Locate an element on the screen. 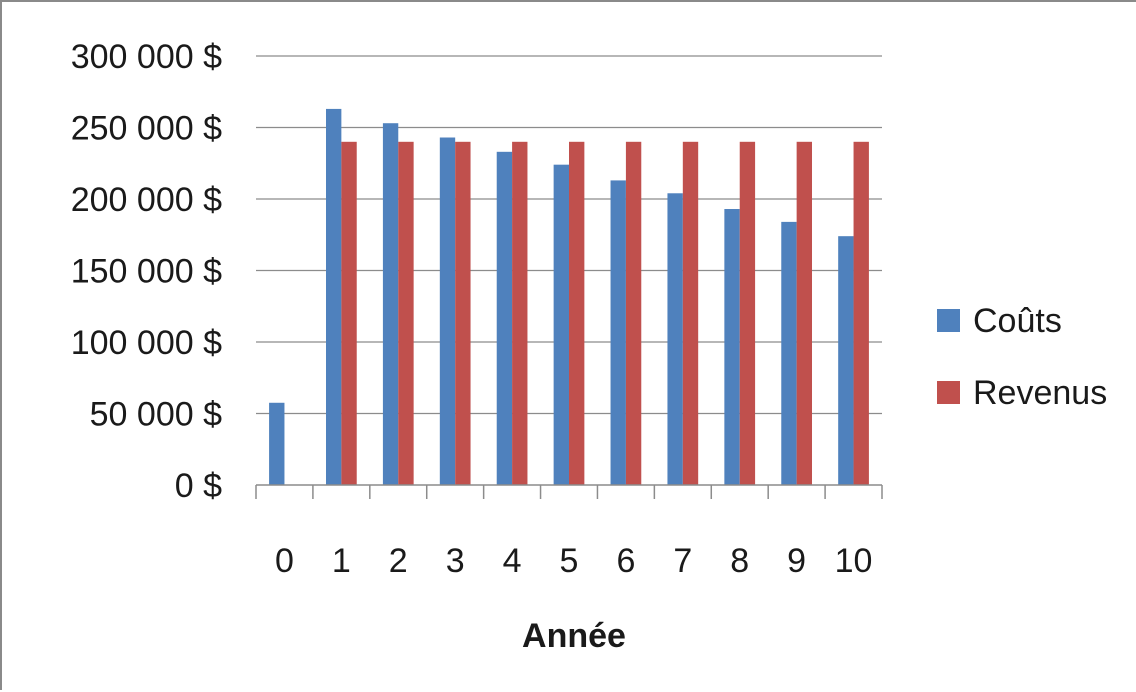 This screenshot has height=692, width=1136. legend-label: Coûts is located at coordinates (1017, 321).